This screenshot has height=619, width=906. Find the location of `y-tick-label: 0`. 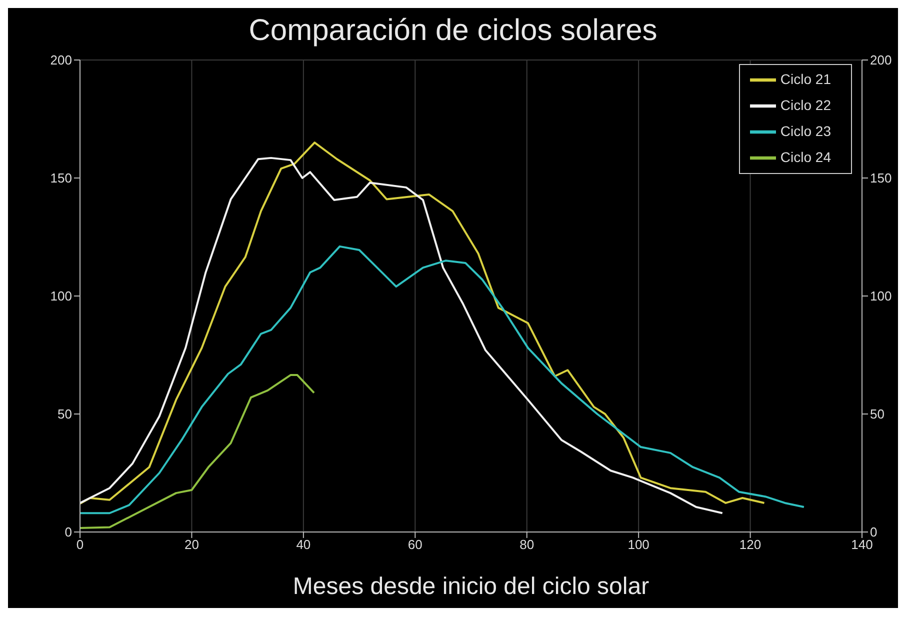

y-tick-label: 0 is located at coordinates (68, 532).